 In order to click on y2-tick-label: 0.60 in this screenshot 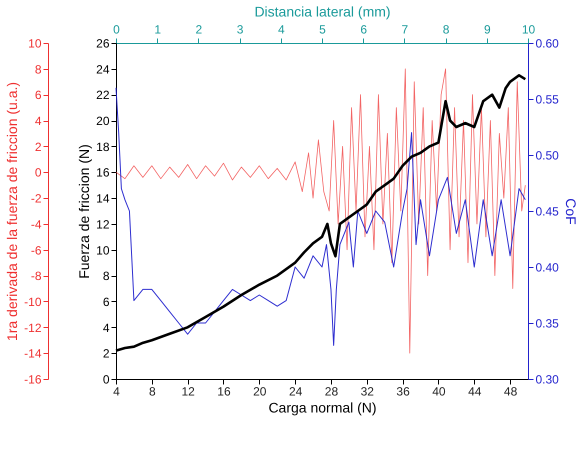, I will do `click(548, 43)`.